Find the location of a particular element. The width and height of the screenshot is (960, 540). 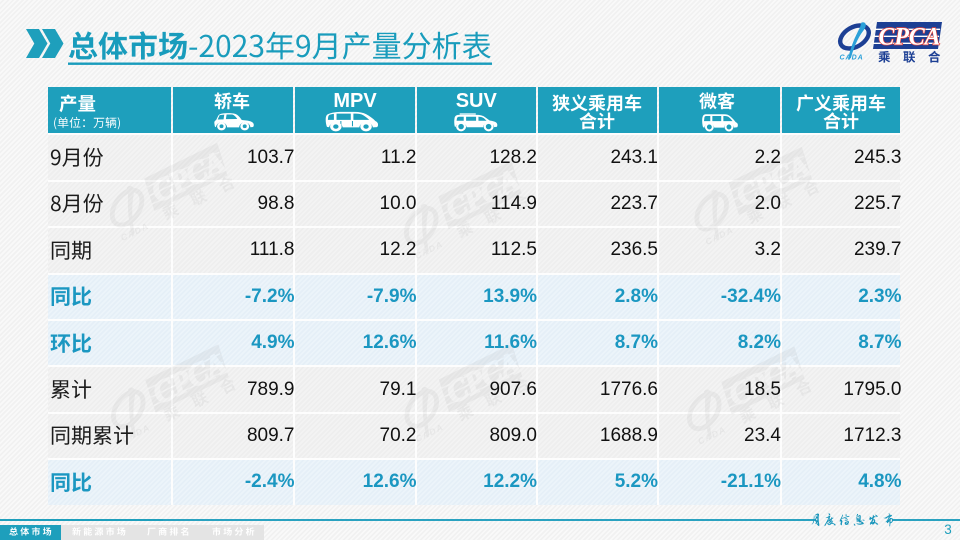

svg-text: CPCA is located at coordinates (910, 37).